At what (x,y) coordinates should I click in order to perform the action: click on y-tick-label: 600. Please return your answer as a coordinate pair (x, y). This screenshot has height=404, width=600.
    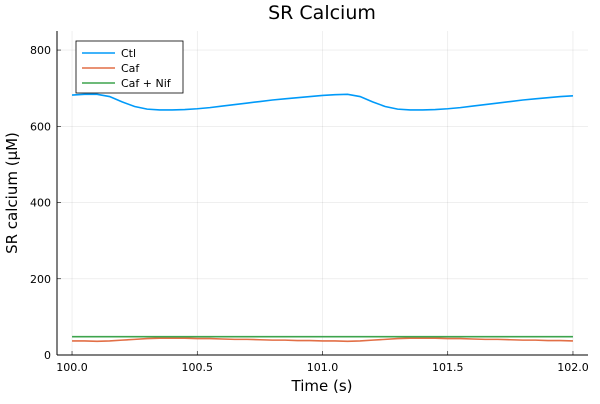
    Looking at the image, I should click on (40, 126).